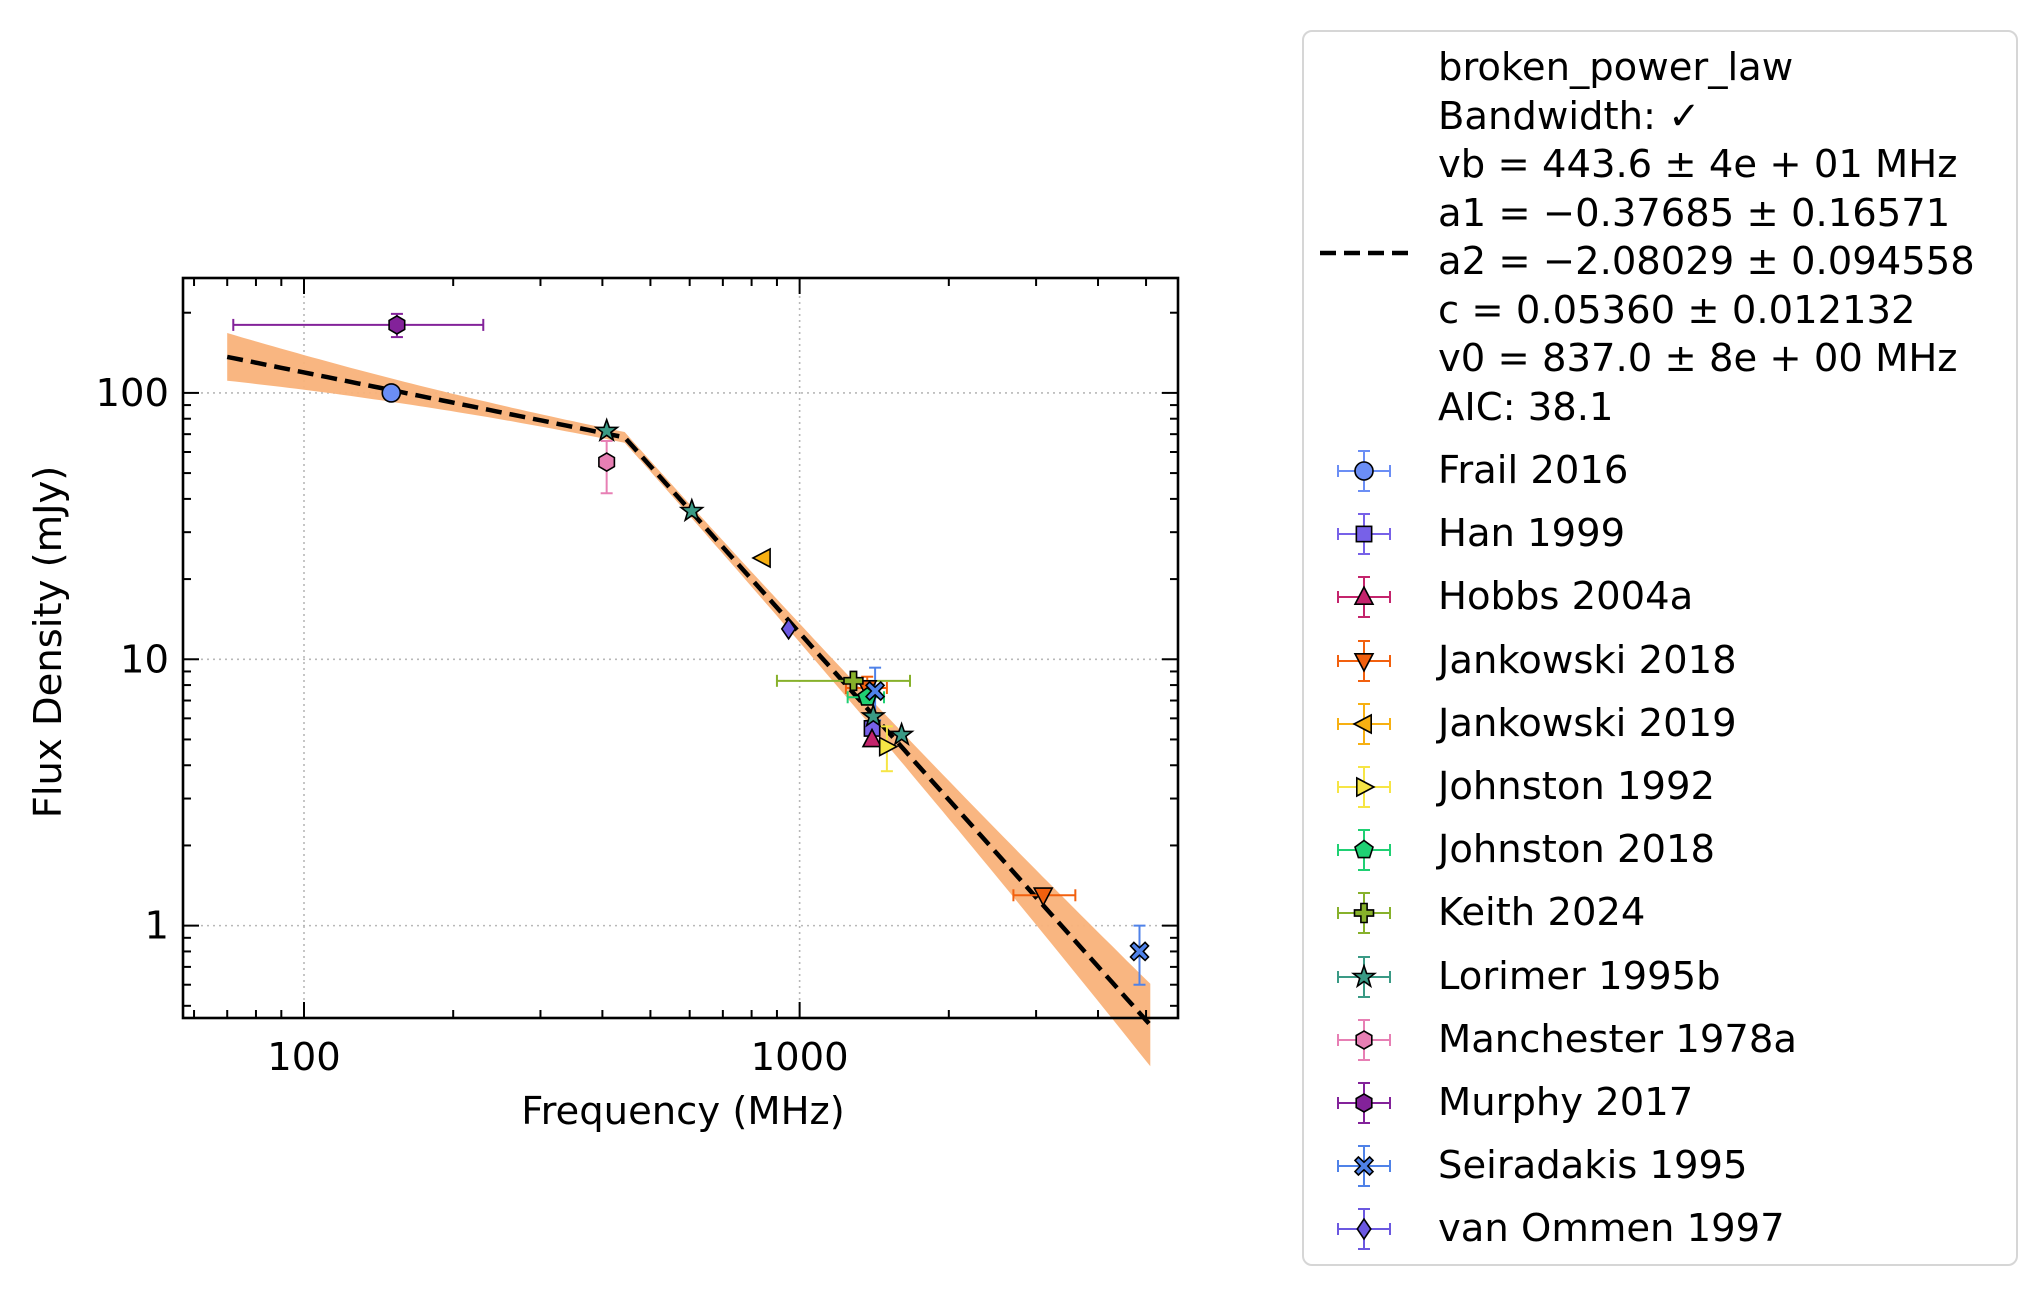  What do you see at coordinates (800, 1057) in the screenshot?
I see `x-tick-label: 1000` at bounding box center [800, 1057].